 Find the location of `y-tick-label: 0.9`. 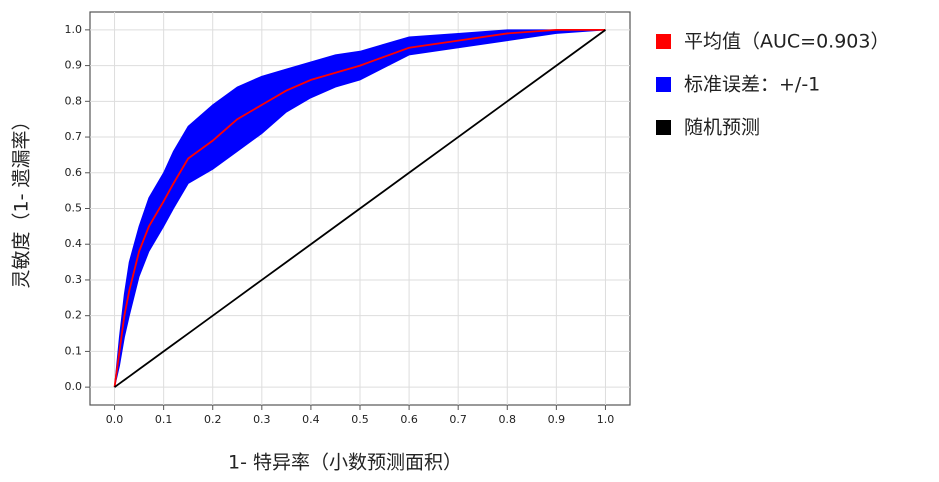

y-tick-label: 0.9 is located at coordinates (74, 65).